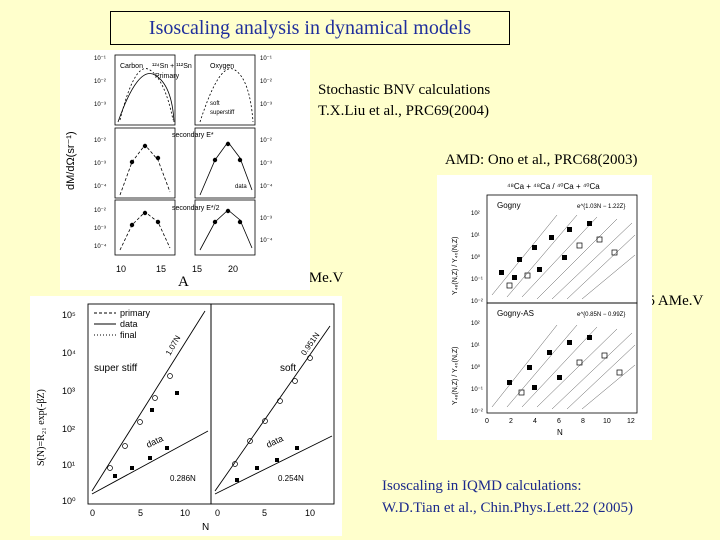 The image size is (720, 540). Describe the element at coordinates (535, 421) in the screenshot. I see `amd-xtick: 4` at that location.